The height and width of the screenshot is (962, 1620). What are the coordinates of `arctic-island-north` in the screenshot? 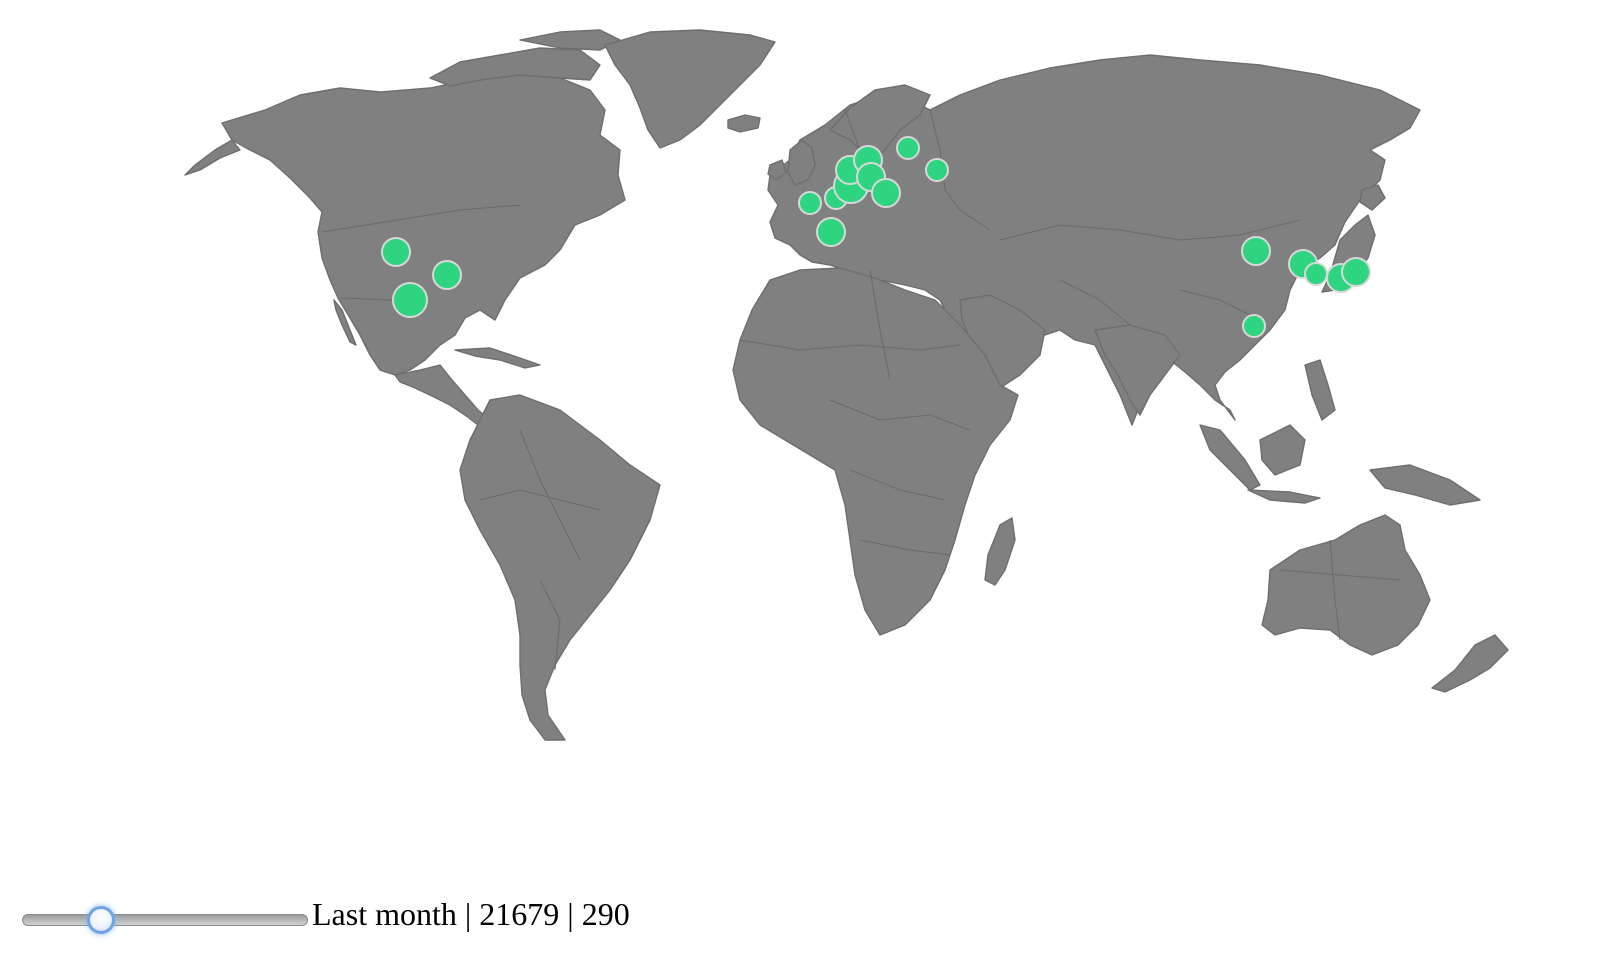 It's located at (570, 40).